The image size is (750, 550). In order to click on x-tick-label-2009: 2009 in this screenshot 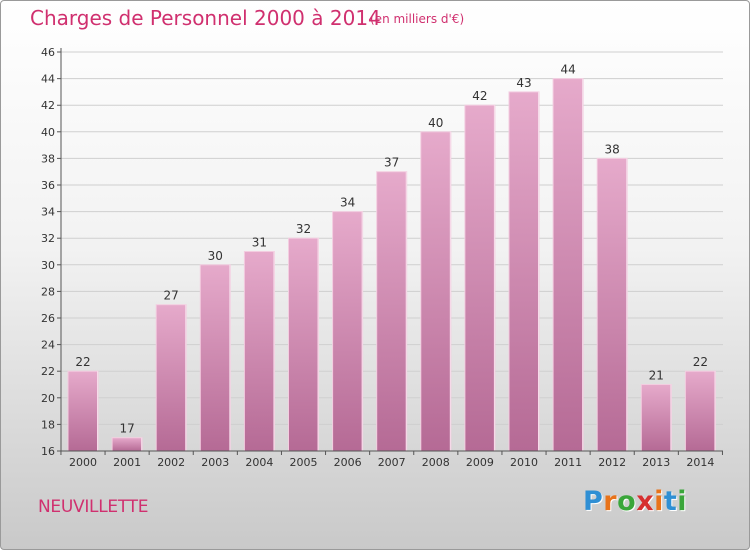, I will do `click(480, 462)`.